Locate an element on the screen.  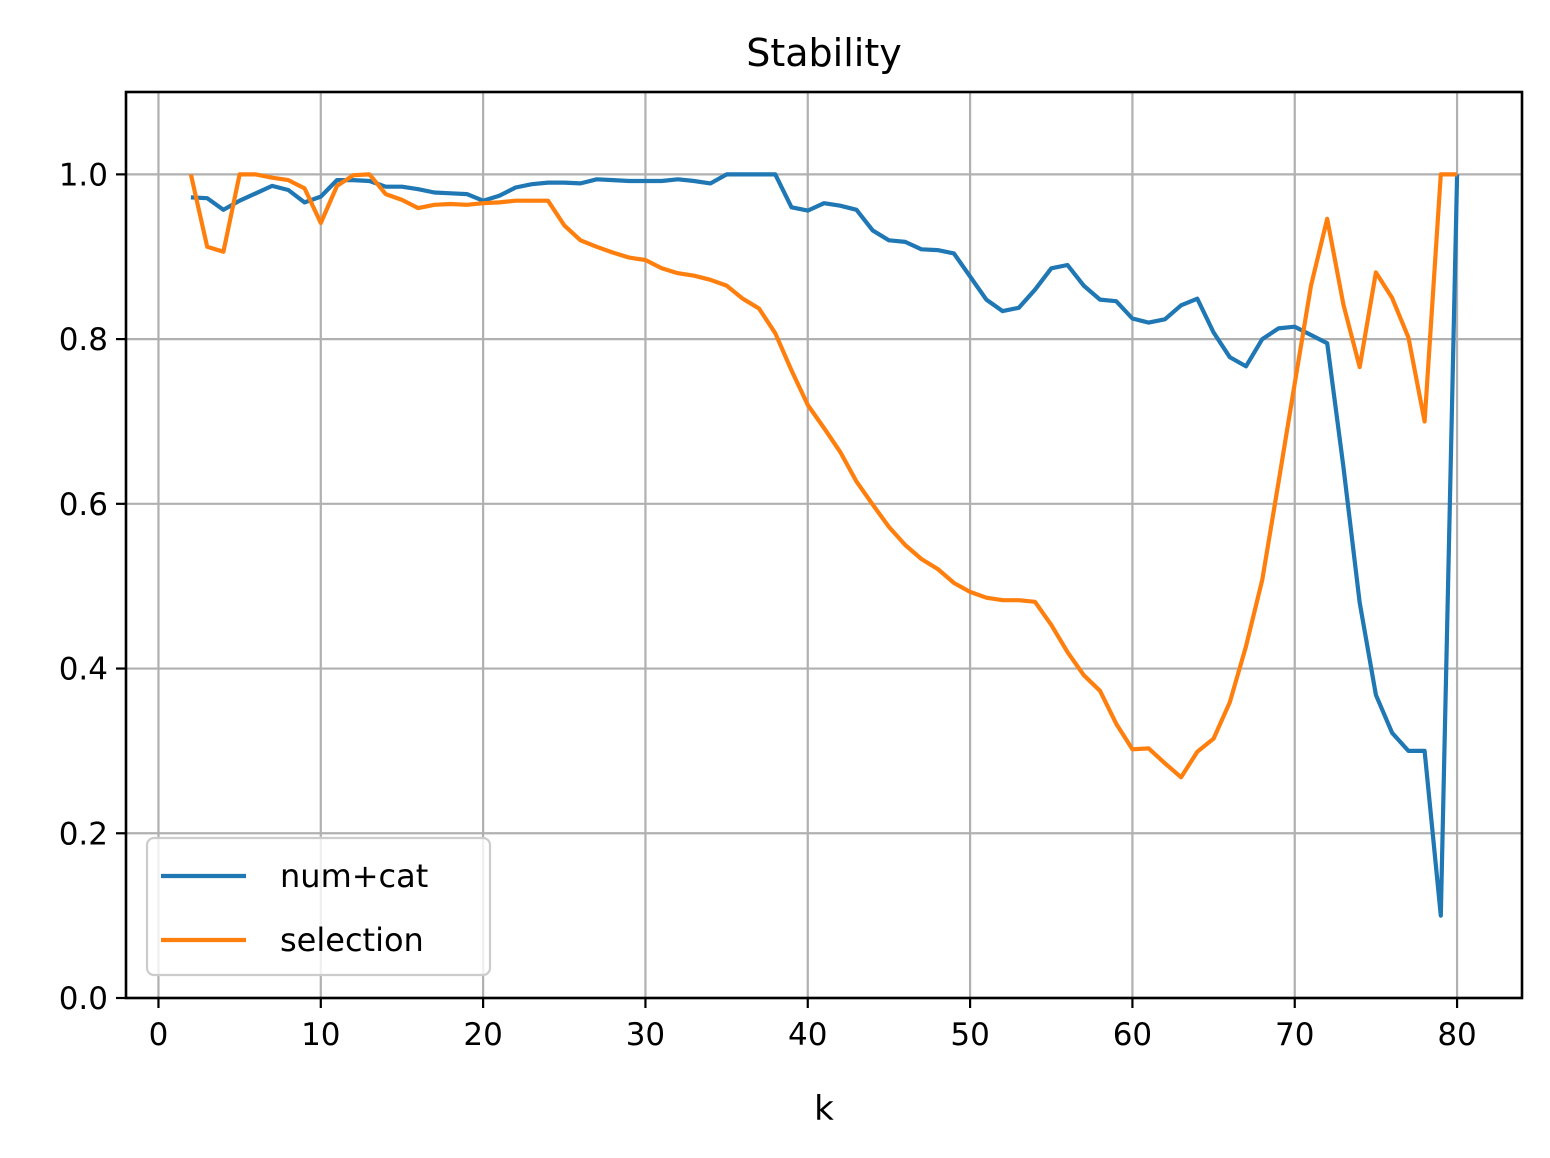
x-tick-label: 80 is located at coordinates (1456, 1035).